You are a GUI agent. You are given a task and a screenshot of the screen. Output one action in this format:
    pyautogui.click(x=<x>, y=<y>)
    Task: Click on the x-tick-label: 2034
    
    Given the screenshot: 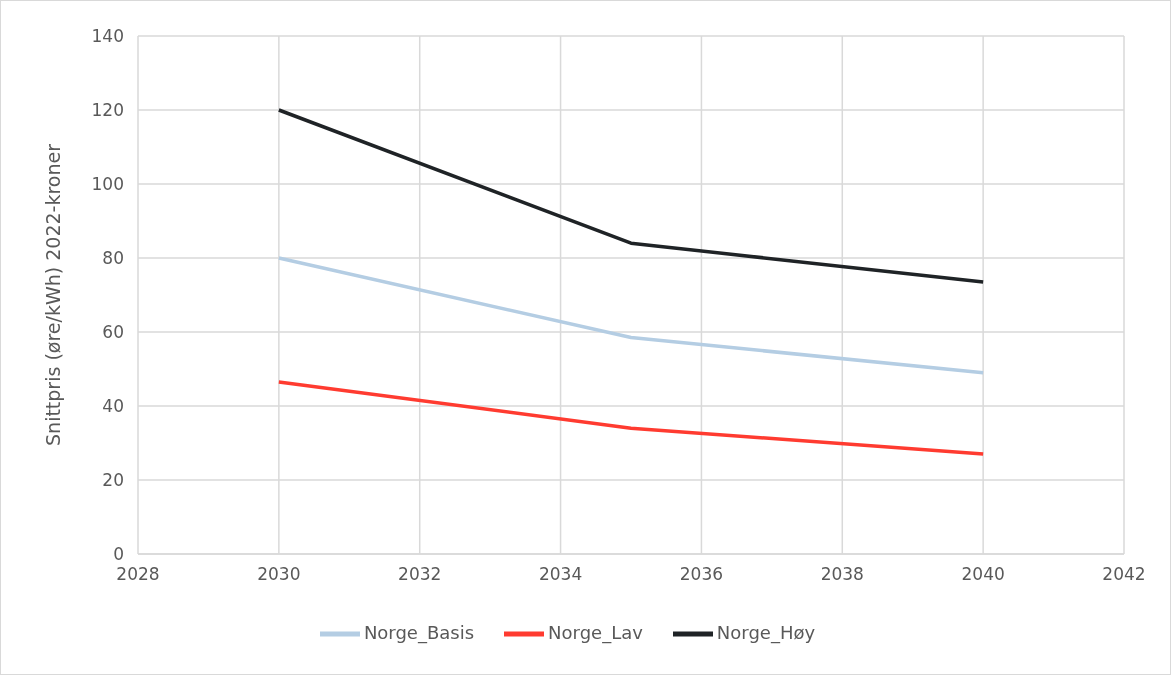 What is the action you would take?
    pyautogui.click(x=560, y=574)
    